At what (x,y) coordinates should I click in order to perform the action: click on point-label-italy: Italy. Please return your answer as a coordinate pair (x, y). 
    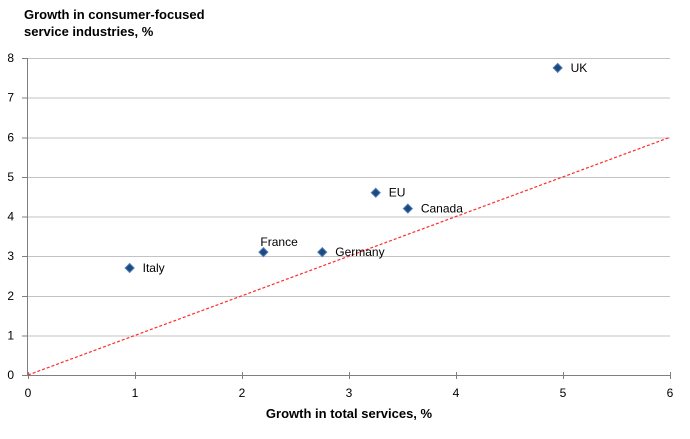
    Looking at the image, I should click on (154, 268).